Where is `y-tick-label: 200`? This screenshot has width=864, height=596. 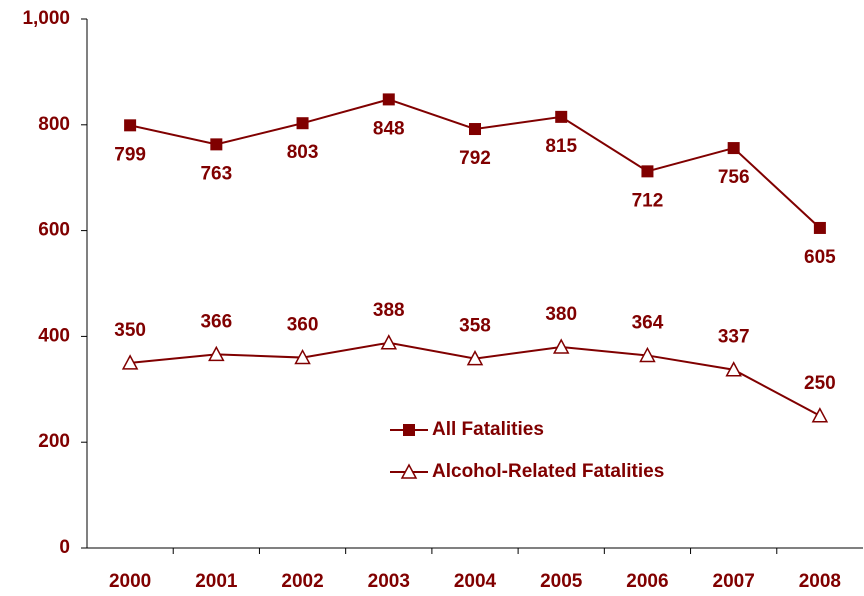 y-tick-label: 200 is located at coordinates (54, 441).